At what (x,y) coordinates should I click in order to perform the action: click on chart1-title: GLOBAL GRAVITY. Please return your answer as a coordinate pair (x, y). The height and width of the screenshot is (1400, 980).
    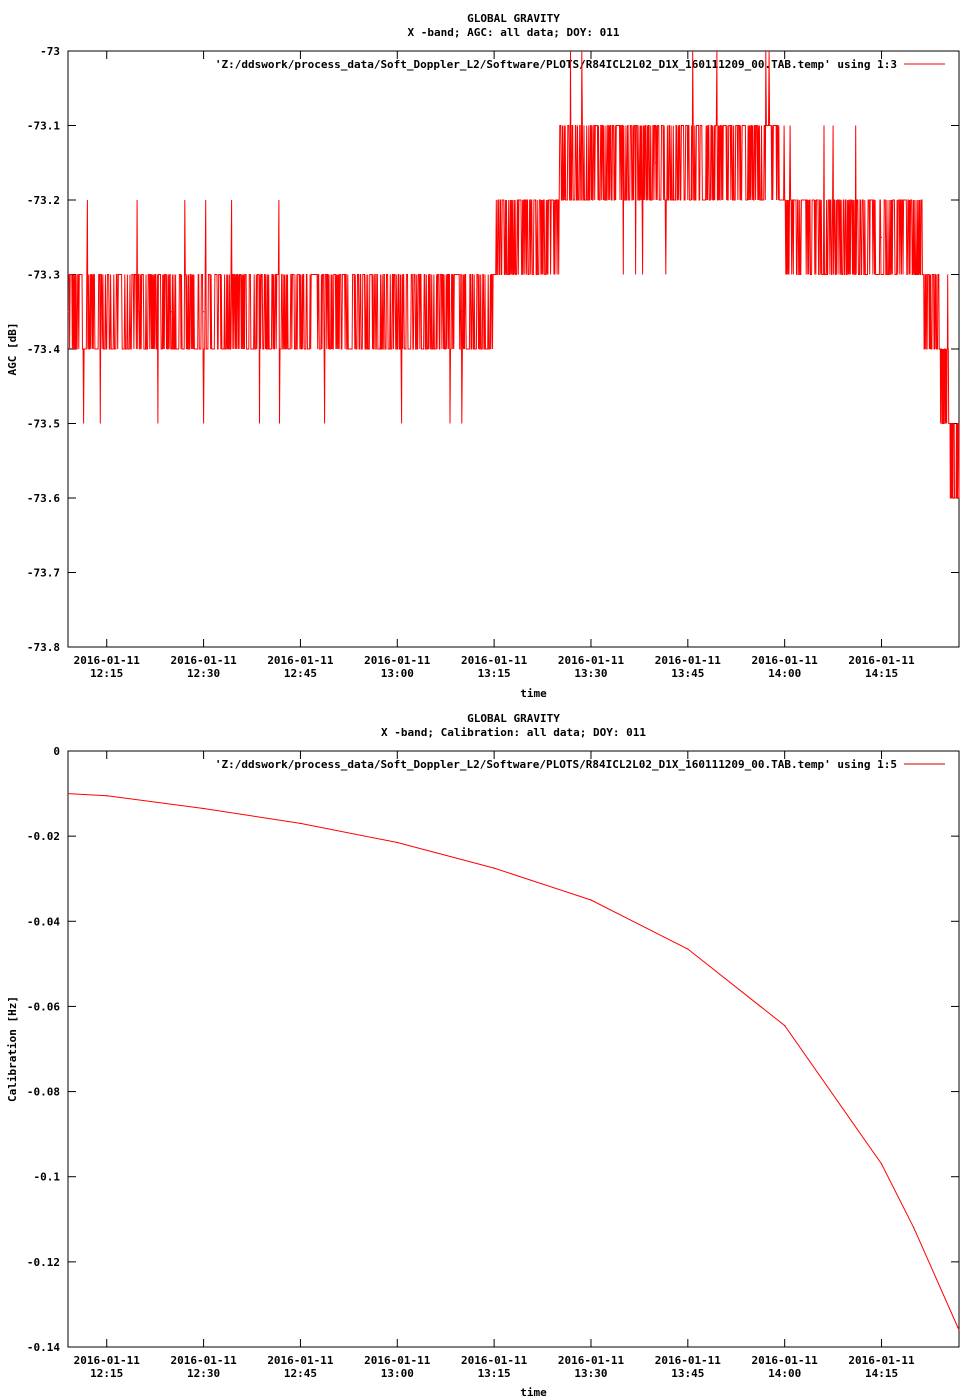
    Looking at the image, I should click on (513, 18).